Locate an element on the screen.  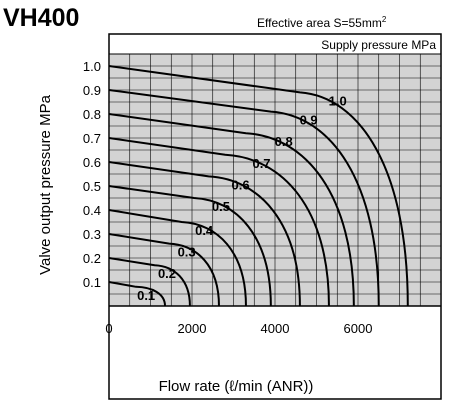
legend-title: Supply pressure MPa is located at coordinates (378, 45).